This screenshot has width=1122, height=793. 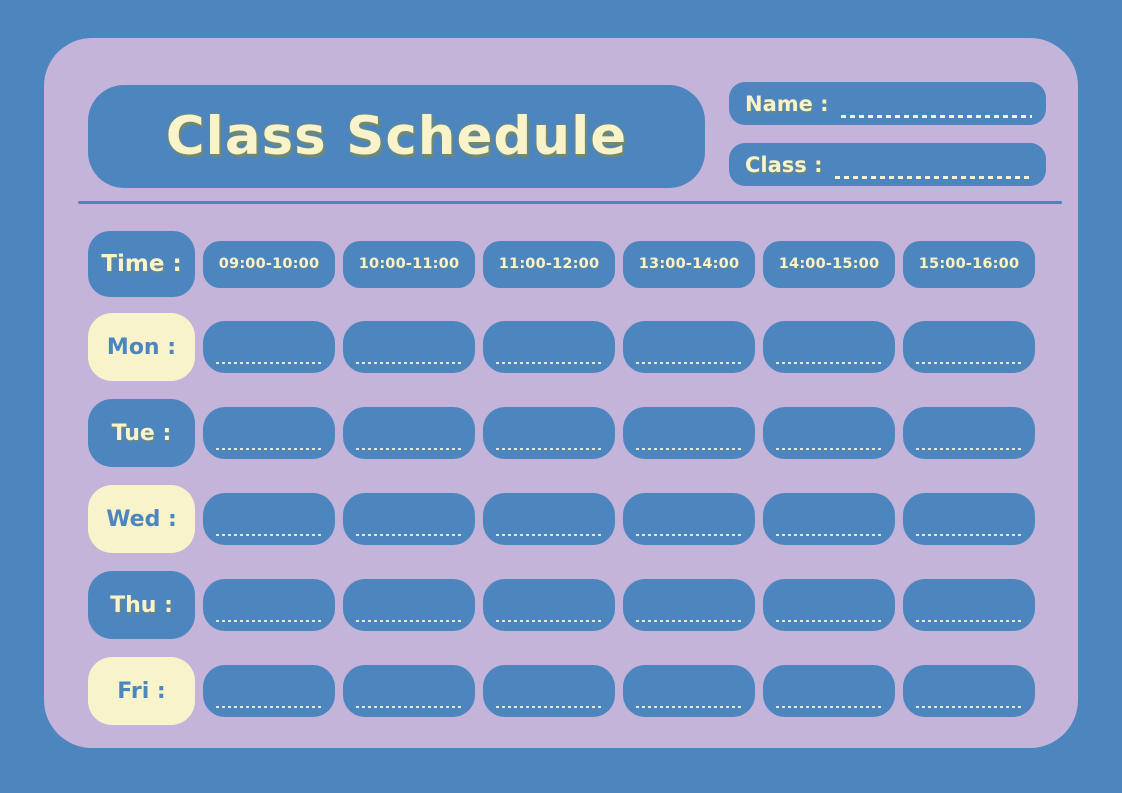 I want to click on name-field-label: Name :, so click(x=787, y=103).